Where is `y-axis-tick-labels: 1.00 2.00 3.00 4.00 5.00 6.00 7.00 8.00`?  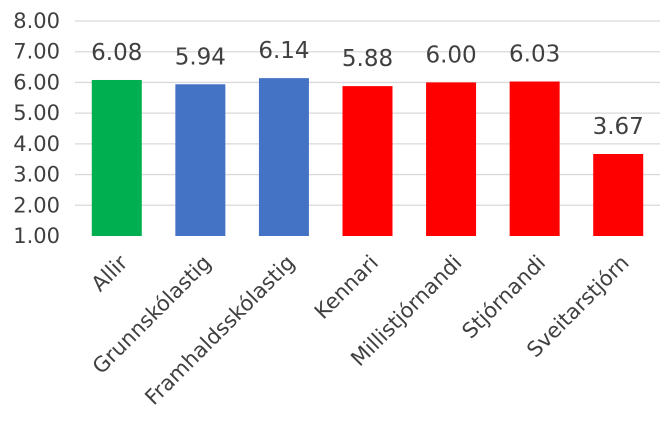
y-axis-tick-labels: 1.00 2.00 3.00 4.00 5.00 6.00 7.00 8.00 is located at coordinates (36, 128).